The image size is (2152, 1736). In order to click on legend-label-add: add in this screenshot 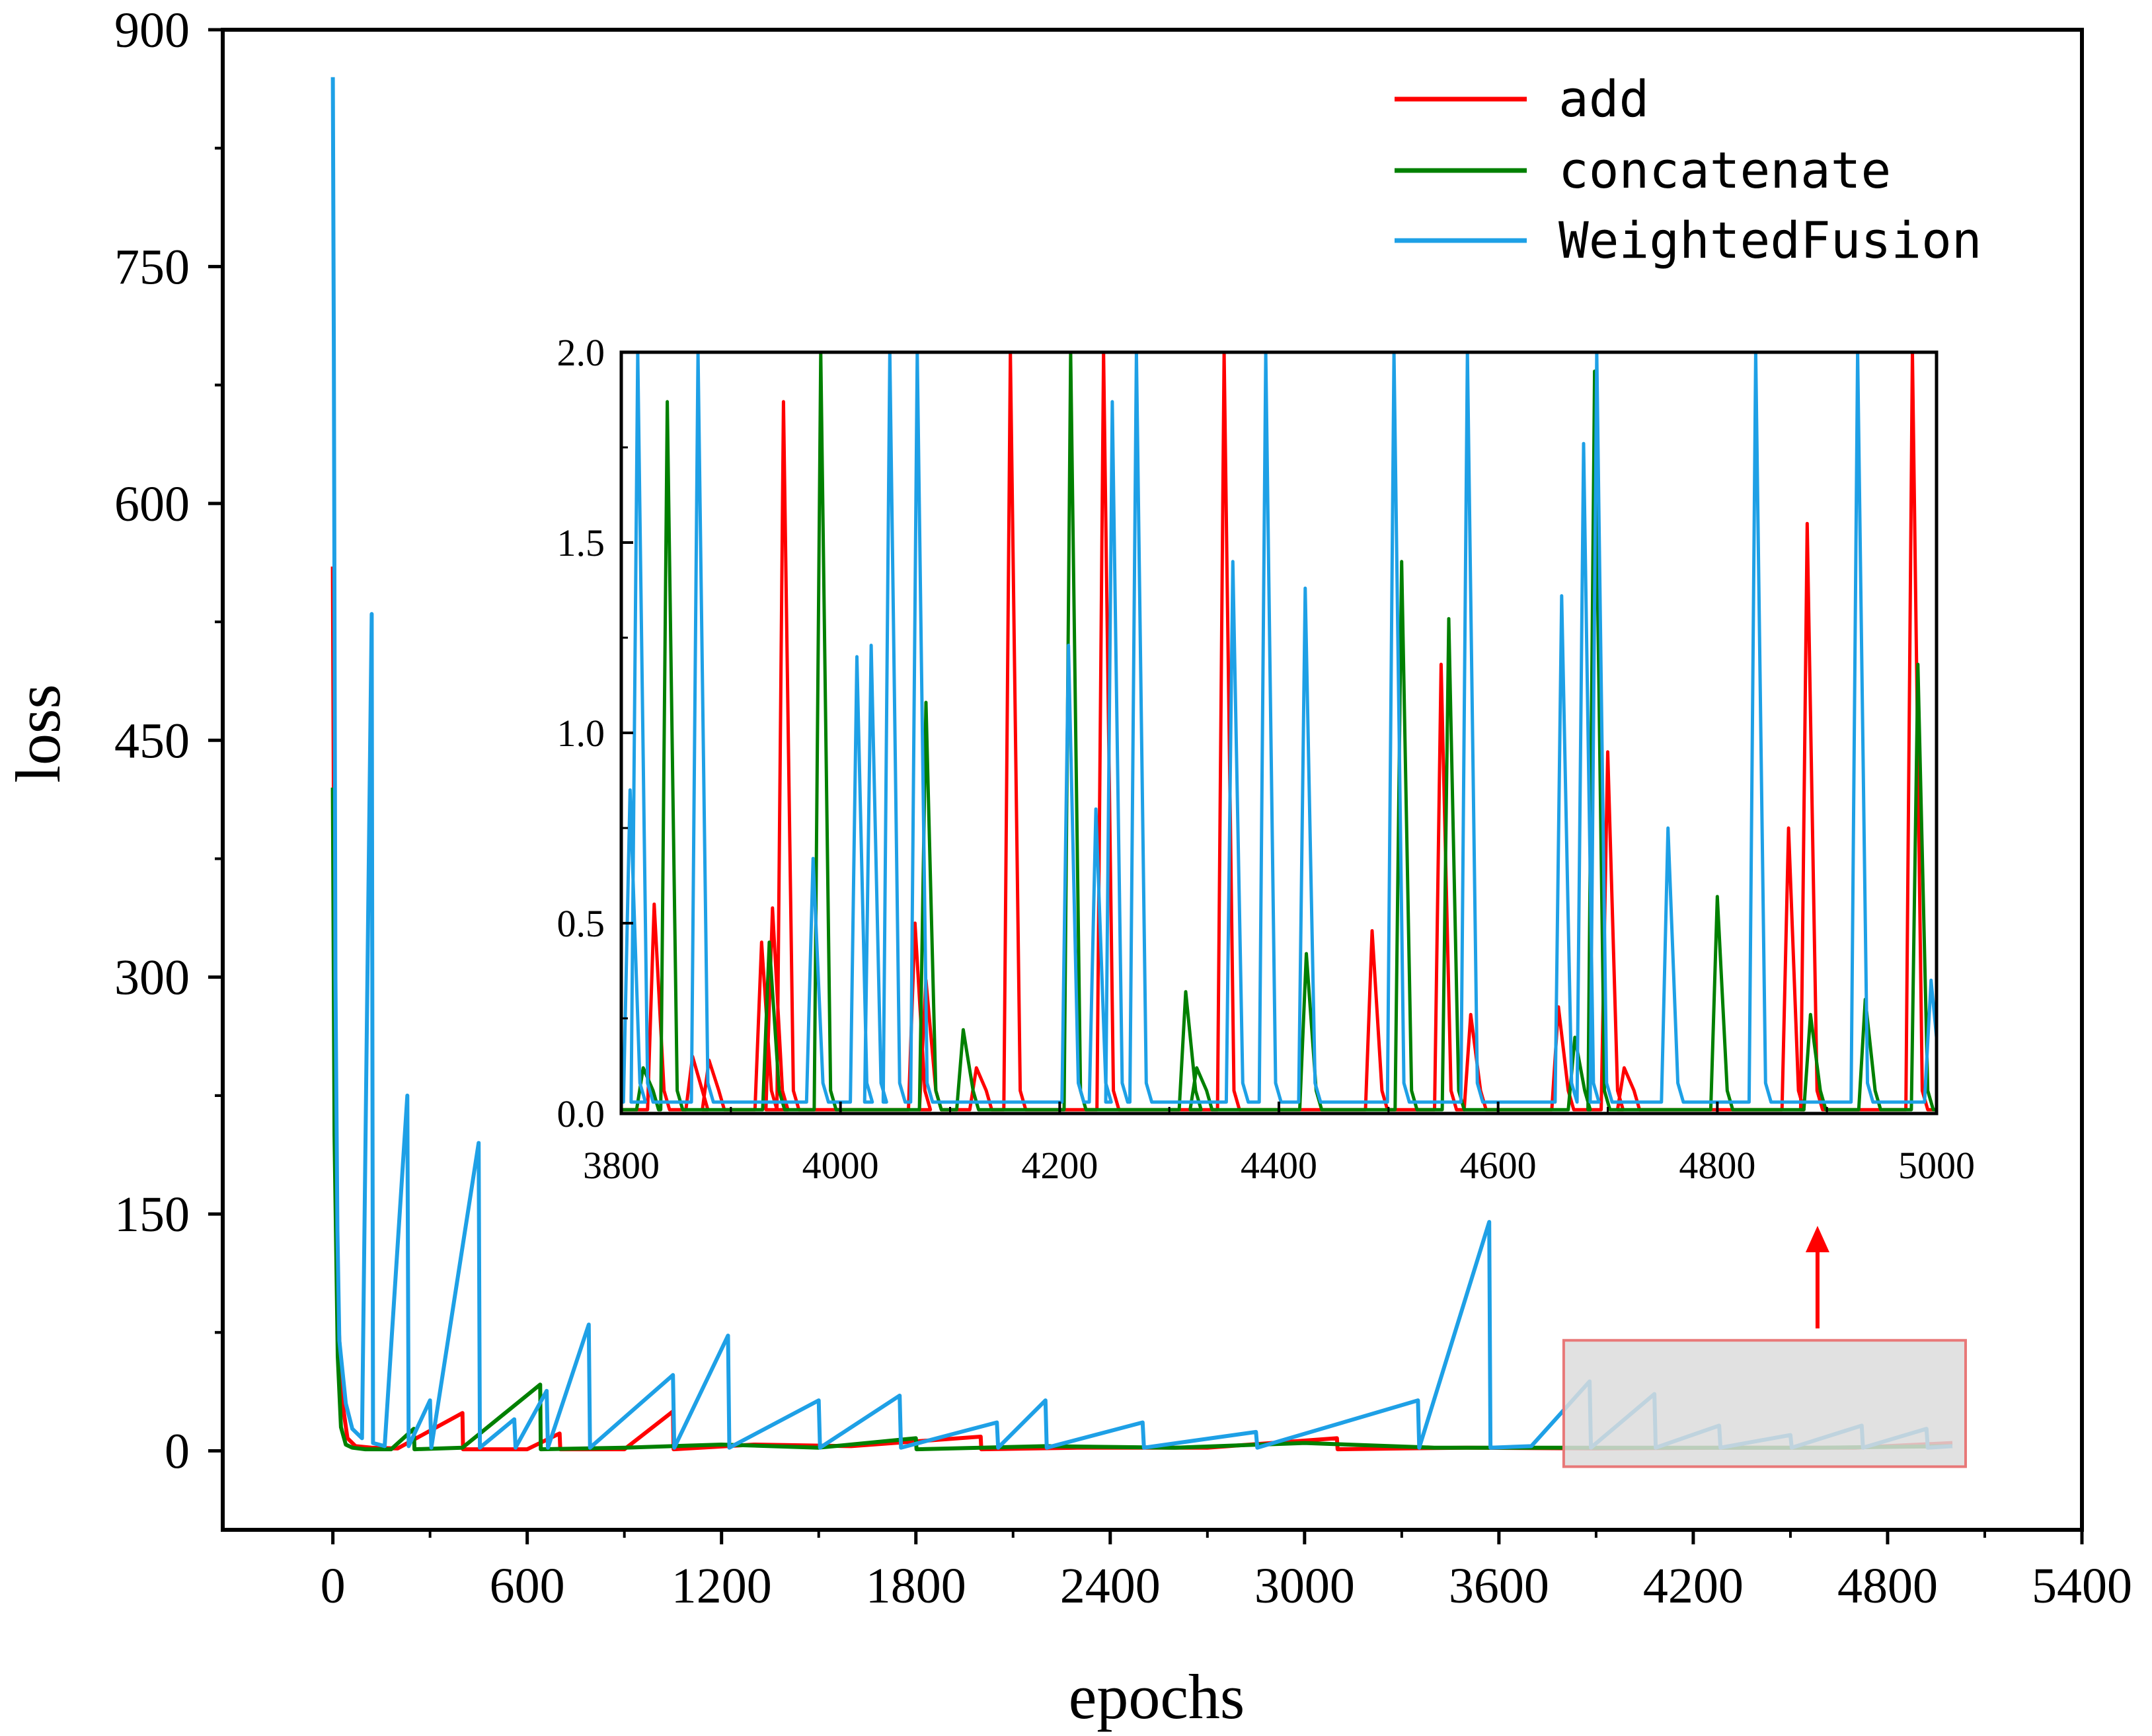, I will do `click(1603, 98)`.